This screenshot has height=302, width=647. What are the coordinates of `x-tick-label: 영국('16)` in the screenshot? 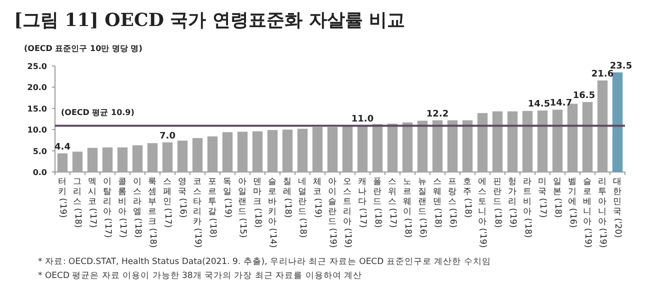 It's located at (182, 197).